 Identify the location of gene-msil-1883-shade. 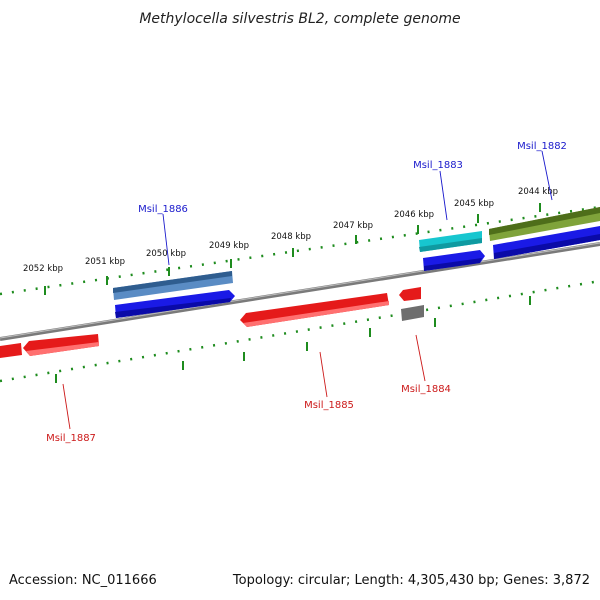
(450, 245).